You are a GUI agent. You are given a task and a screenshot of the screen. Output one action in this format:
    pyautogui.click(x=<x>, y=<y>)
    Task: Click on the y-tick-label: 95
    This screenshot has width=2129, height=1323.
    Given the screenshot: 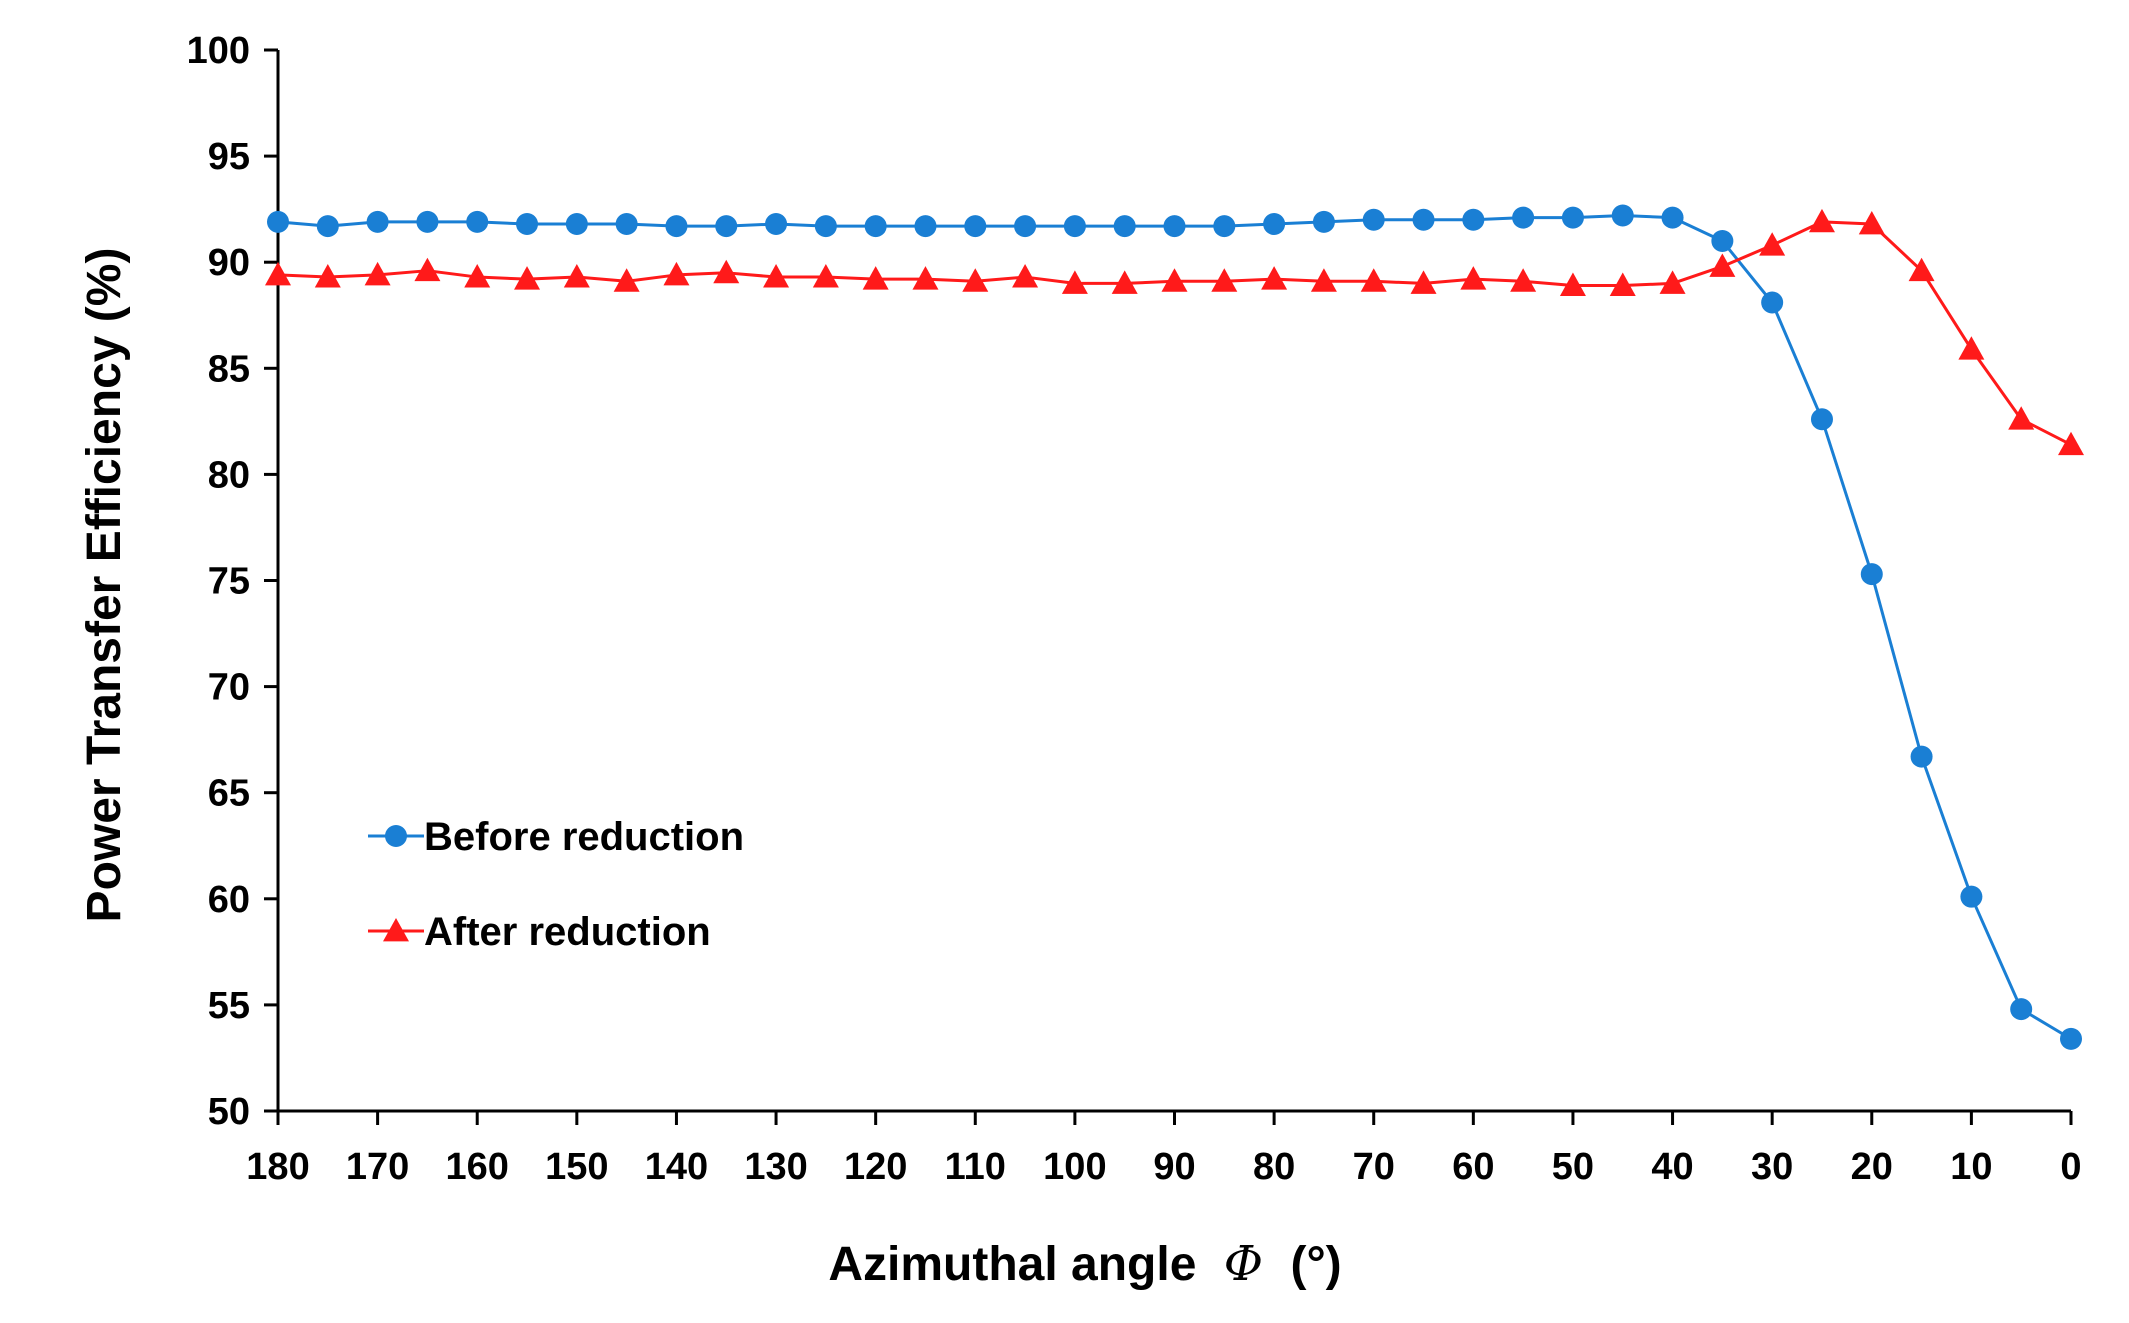 What is the action you would take?
    pyautogui.click(x=229, y=157)
    